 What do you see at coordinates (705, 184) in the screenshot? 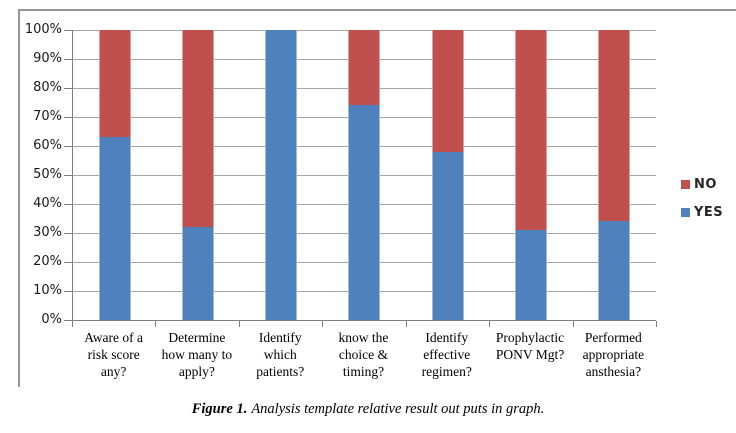
I see `legend-label: NO` at bounding box center [705, 184].